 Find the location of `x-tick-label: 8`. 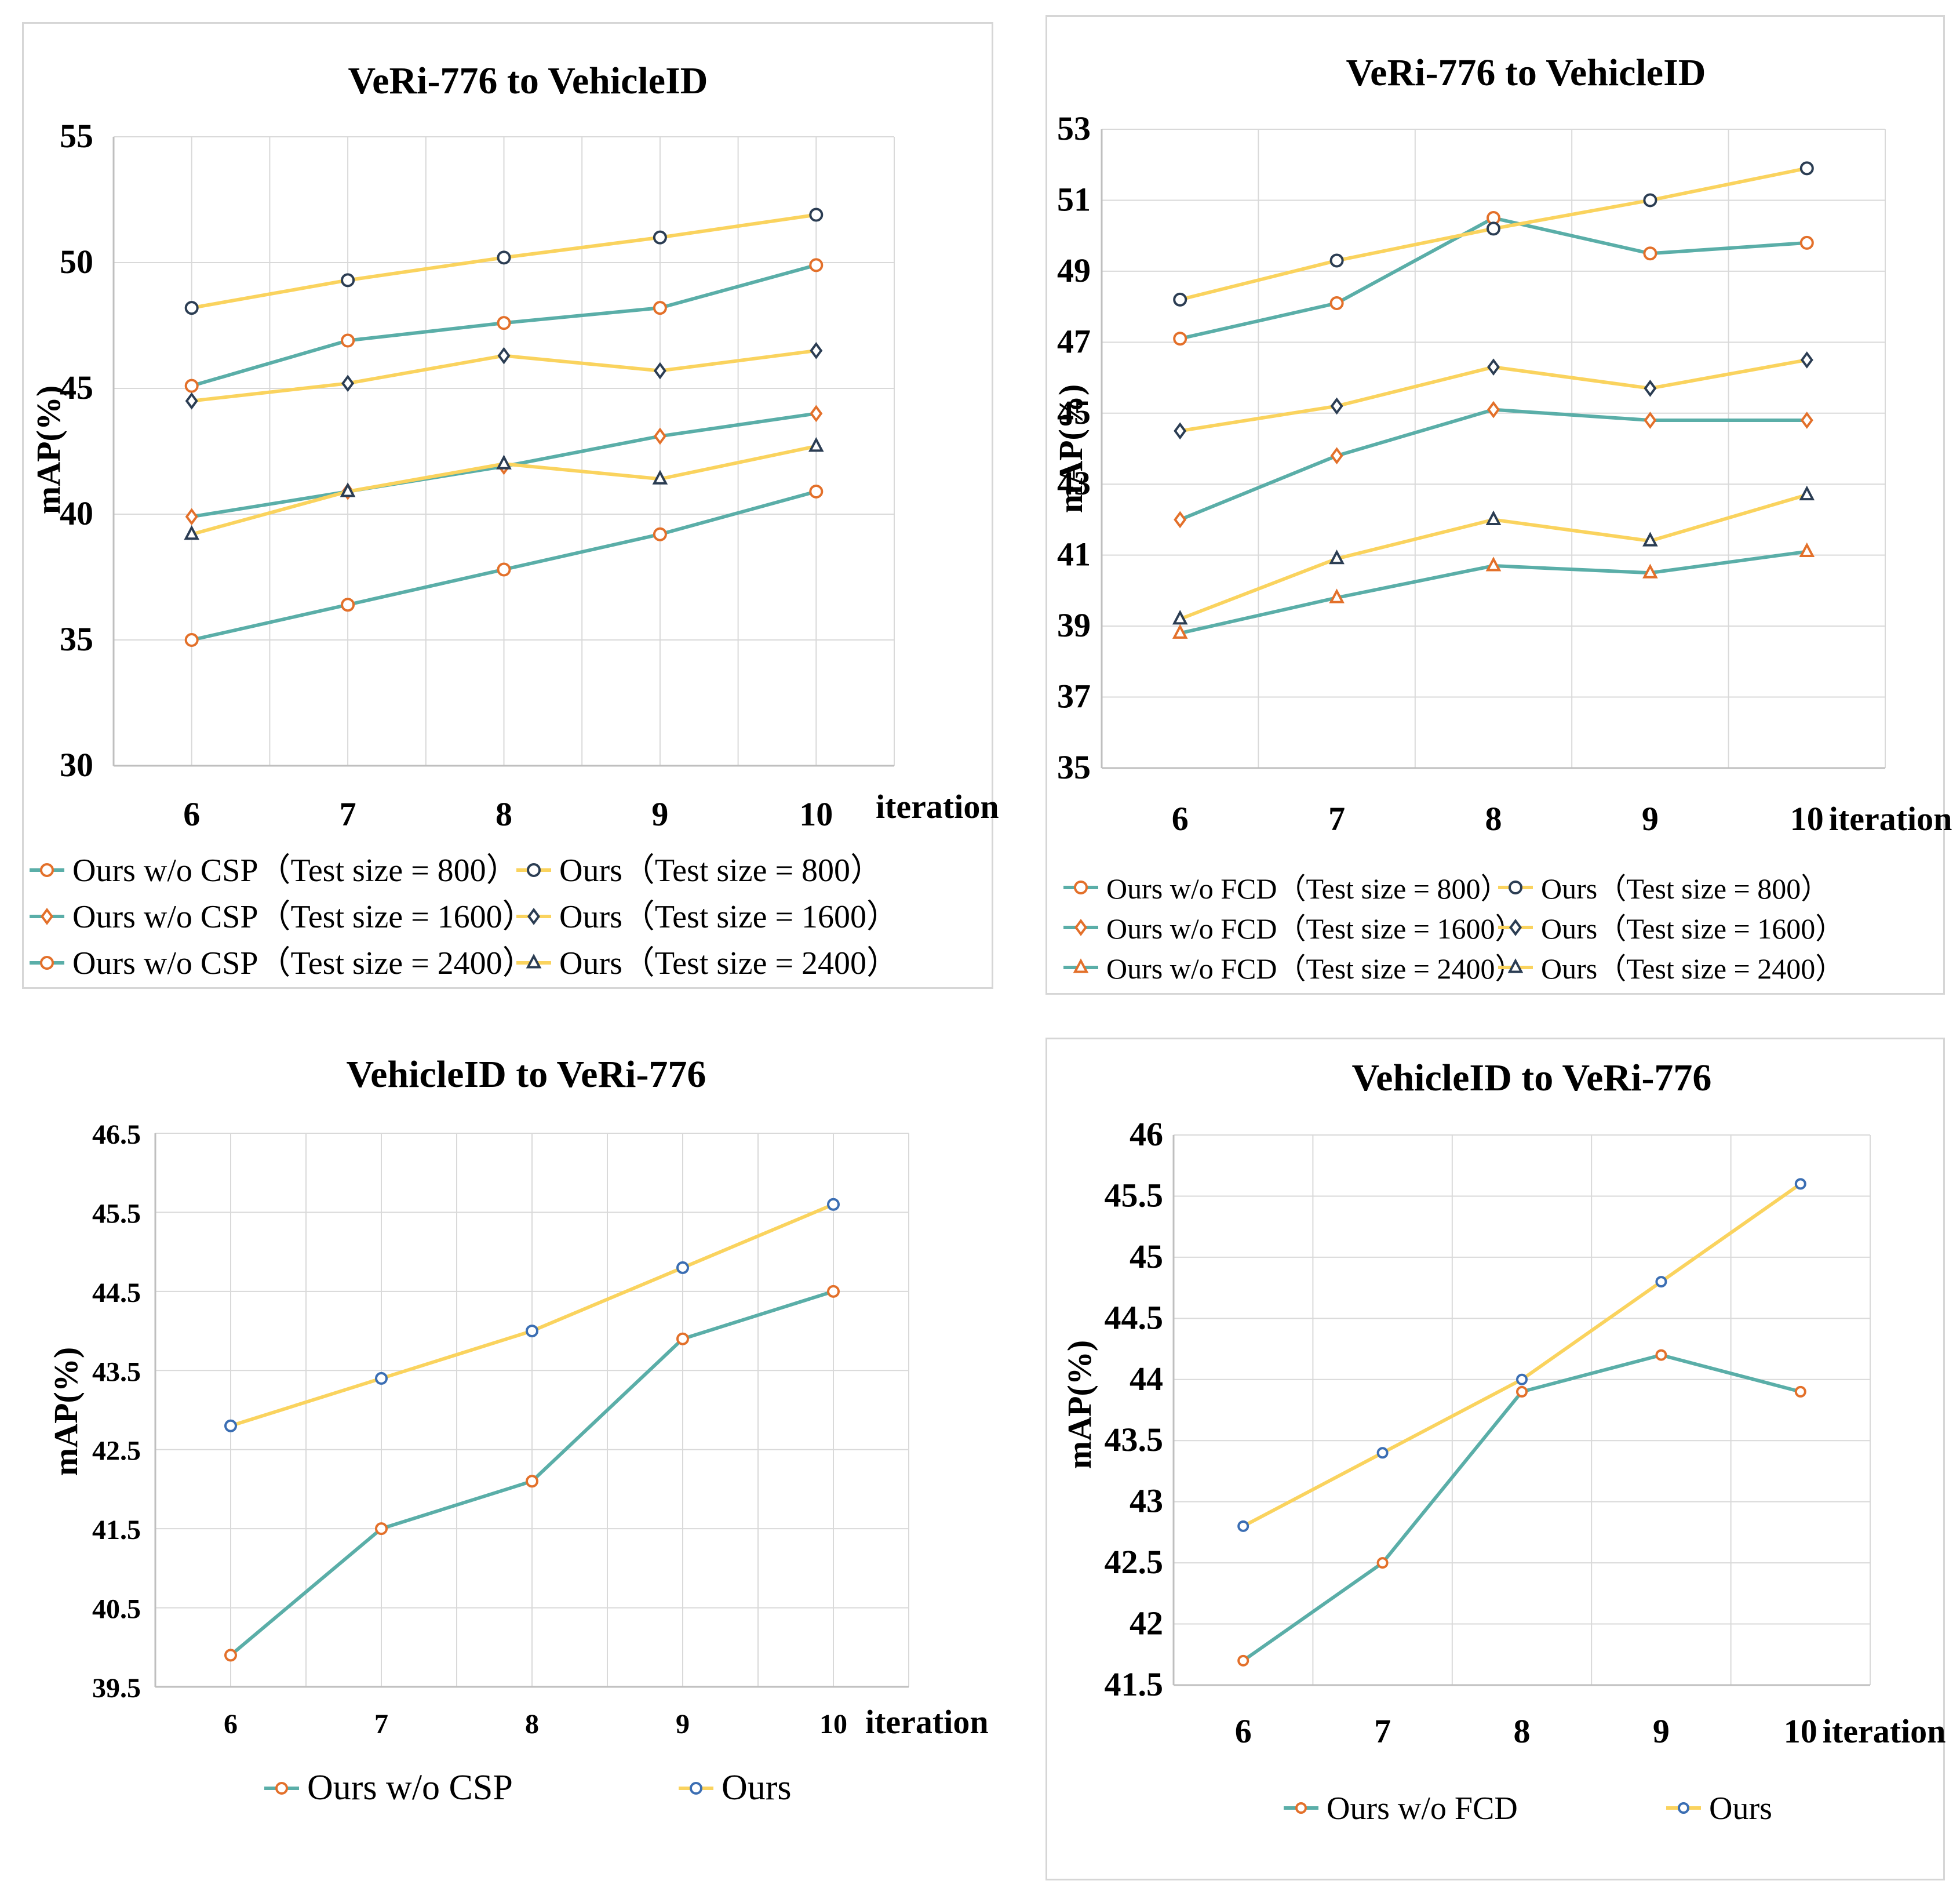

x-tick-label: 8 is located at coordinates (532, 1725).